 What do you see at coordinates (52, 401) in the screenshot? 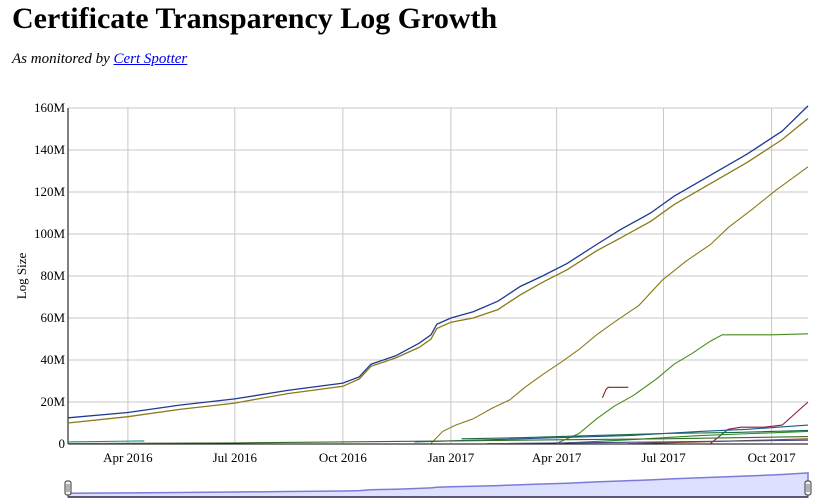
I see `y-tick-label: 20M` at bounding box center [52, 401].